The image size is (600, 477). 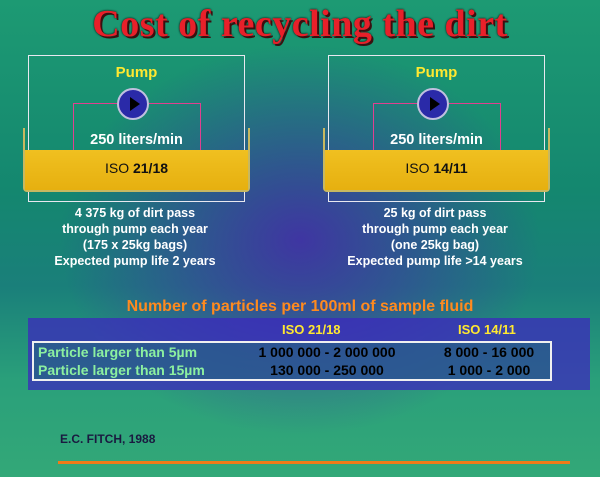 What do you see at coordinates (136, 140) in the screenshot?
I see `flow-rate-left: 250 liters/min` at bounding box center [136, 140].